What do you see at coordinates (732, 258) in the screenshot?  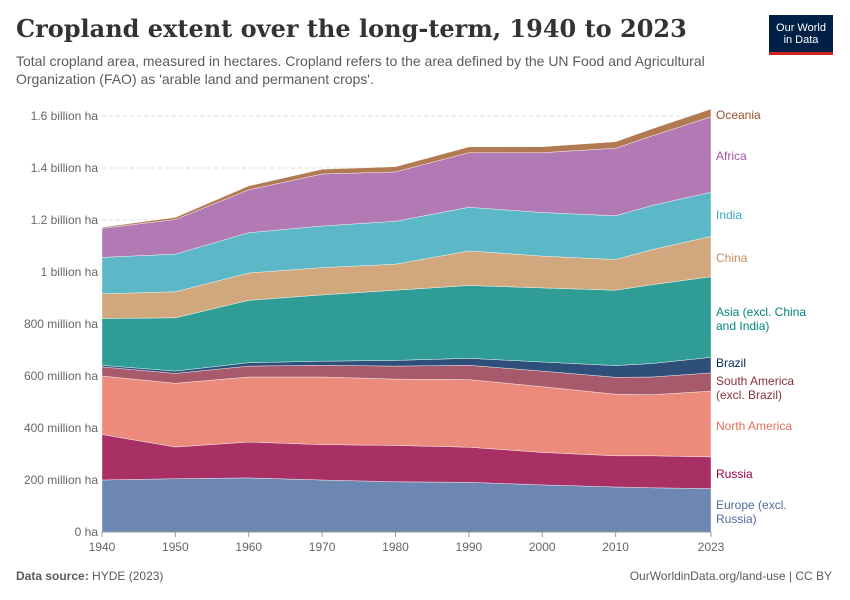 I see `series-label-china: China` at bounding box center [732, 258].